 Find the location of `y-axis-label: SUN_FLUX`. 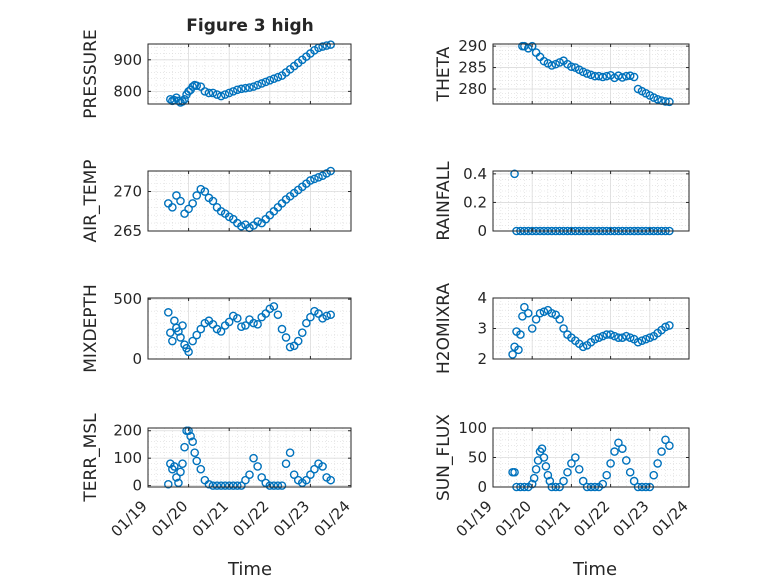

y-axis-label: SUN_FLUX is located at coordinates (444, 457).